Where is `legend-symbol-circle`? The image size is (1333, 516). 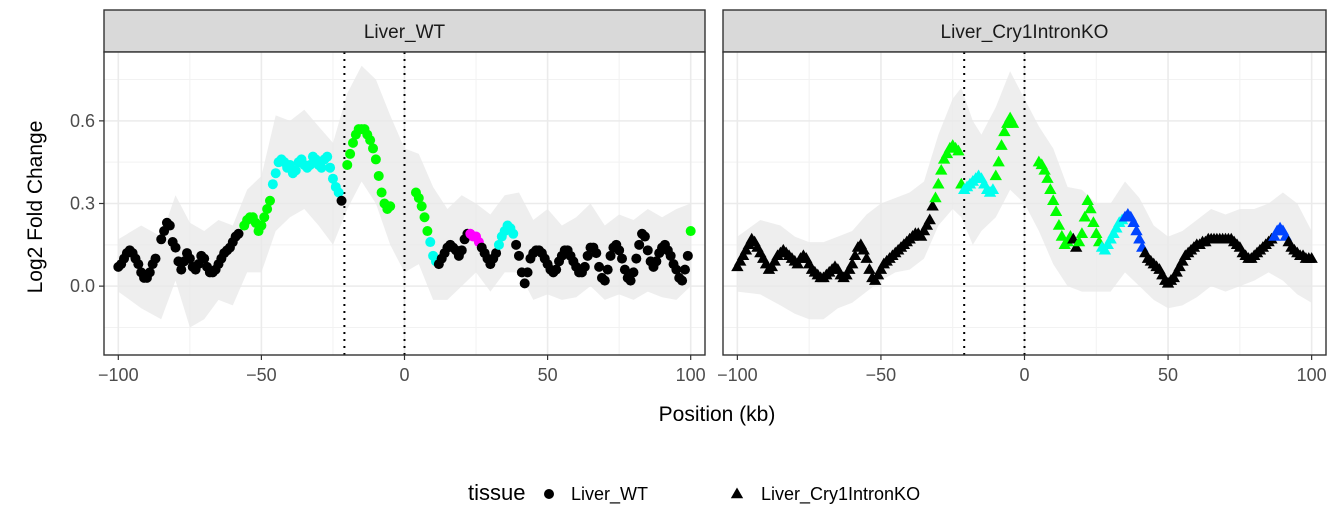
legend-symbol-circle is located at coordinates (549, 494).